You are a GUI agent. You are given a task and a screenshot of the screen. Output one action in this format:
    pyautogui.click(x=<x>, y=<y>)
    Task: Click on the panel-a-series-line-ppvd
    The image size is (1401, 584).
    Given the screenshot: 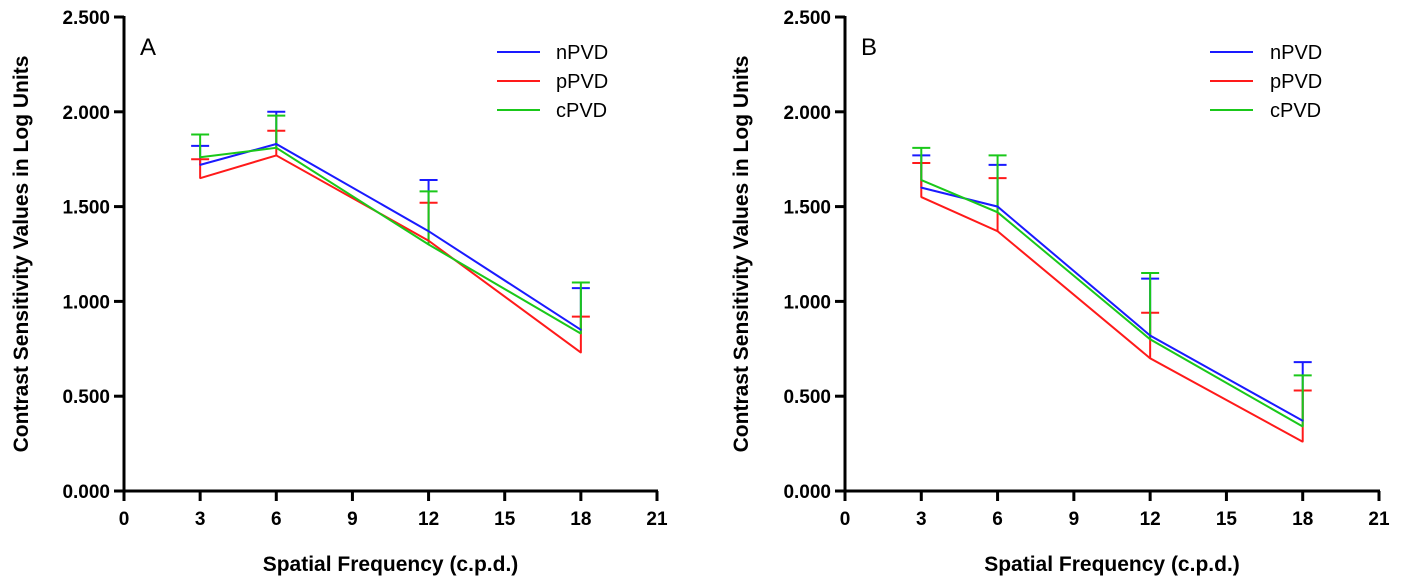 What is the action you would take?
    pyautogui.click(x=390, y=254)
    